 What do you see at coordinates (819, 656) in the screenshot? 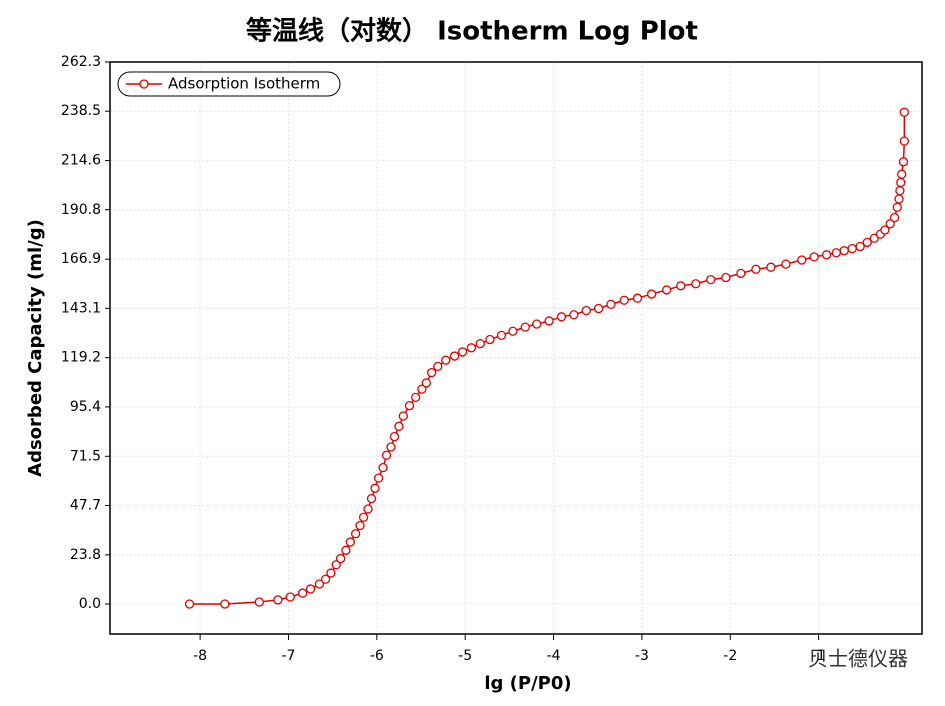
I see `x-tick-label: -1` at bounding box center [819, 656].